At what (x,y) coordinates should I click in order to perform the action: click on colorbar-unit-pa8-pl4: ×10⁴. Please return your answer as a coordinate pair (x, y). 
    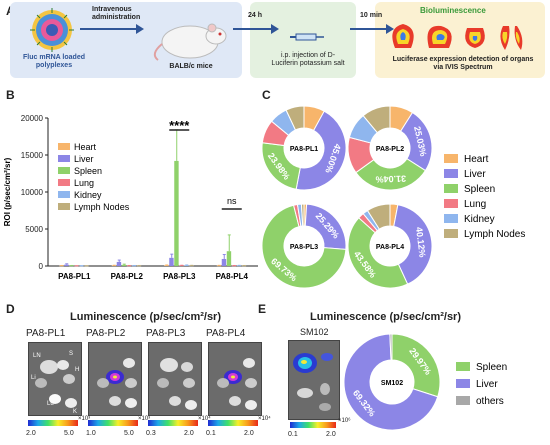
    Looking at the image, I should click on (264, 419).